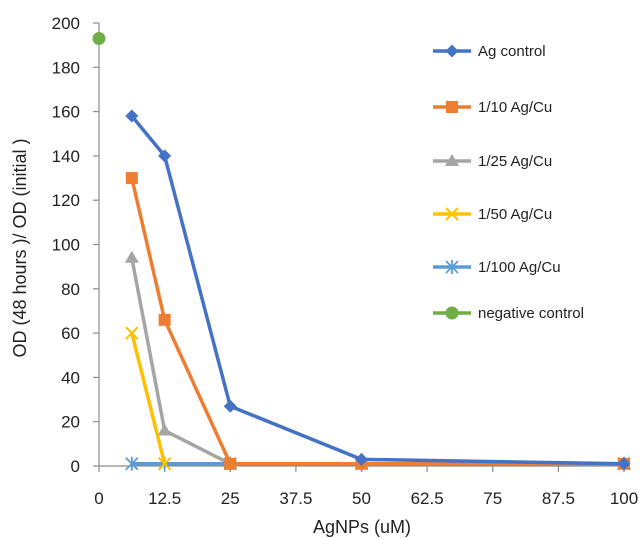 The width and height of the screenshot is (644, 539). Describe the element at coordinates (70, 377) in the screenshot. I see `y-tick-label: 40` at that location.